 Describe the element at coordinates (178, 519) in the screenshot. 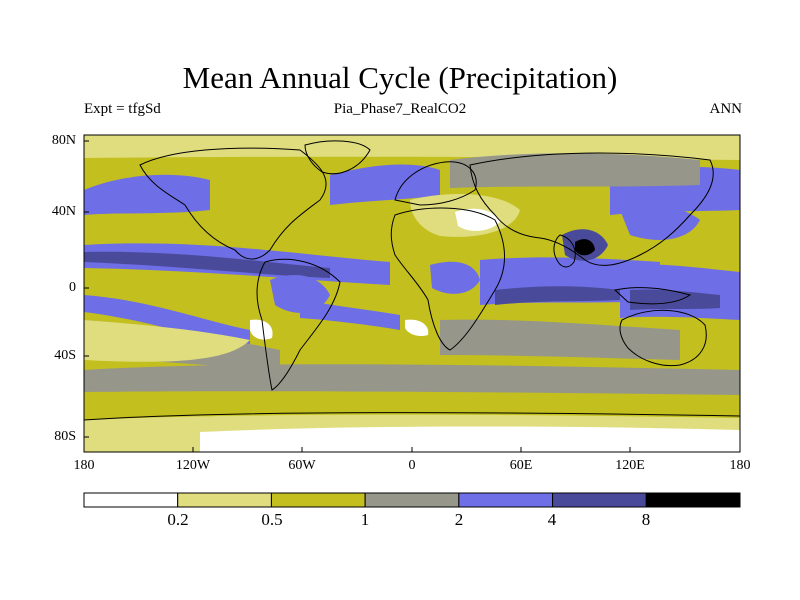

I see `colorbar-label-0-2: 0.2` at that location.